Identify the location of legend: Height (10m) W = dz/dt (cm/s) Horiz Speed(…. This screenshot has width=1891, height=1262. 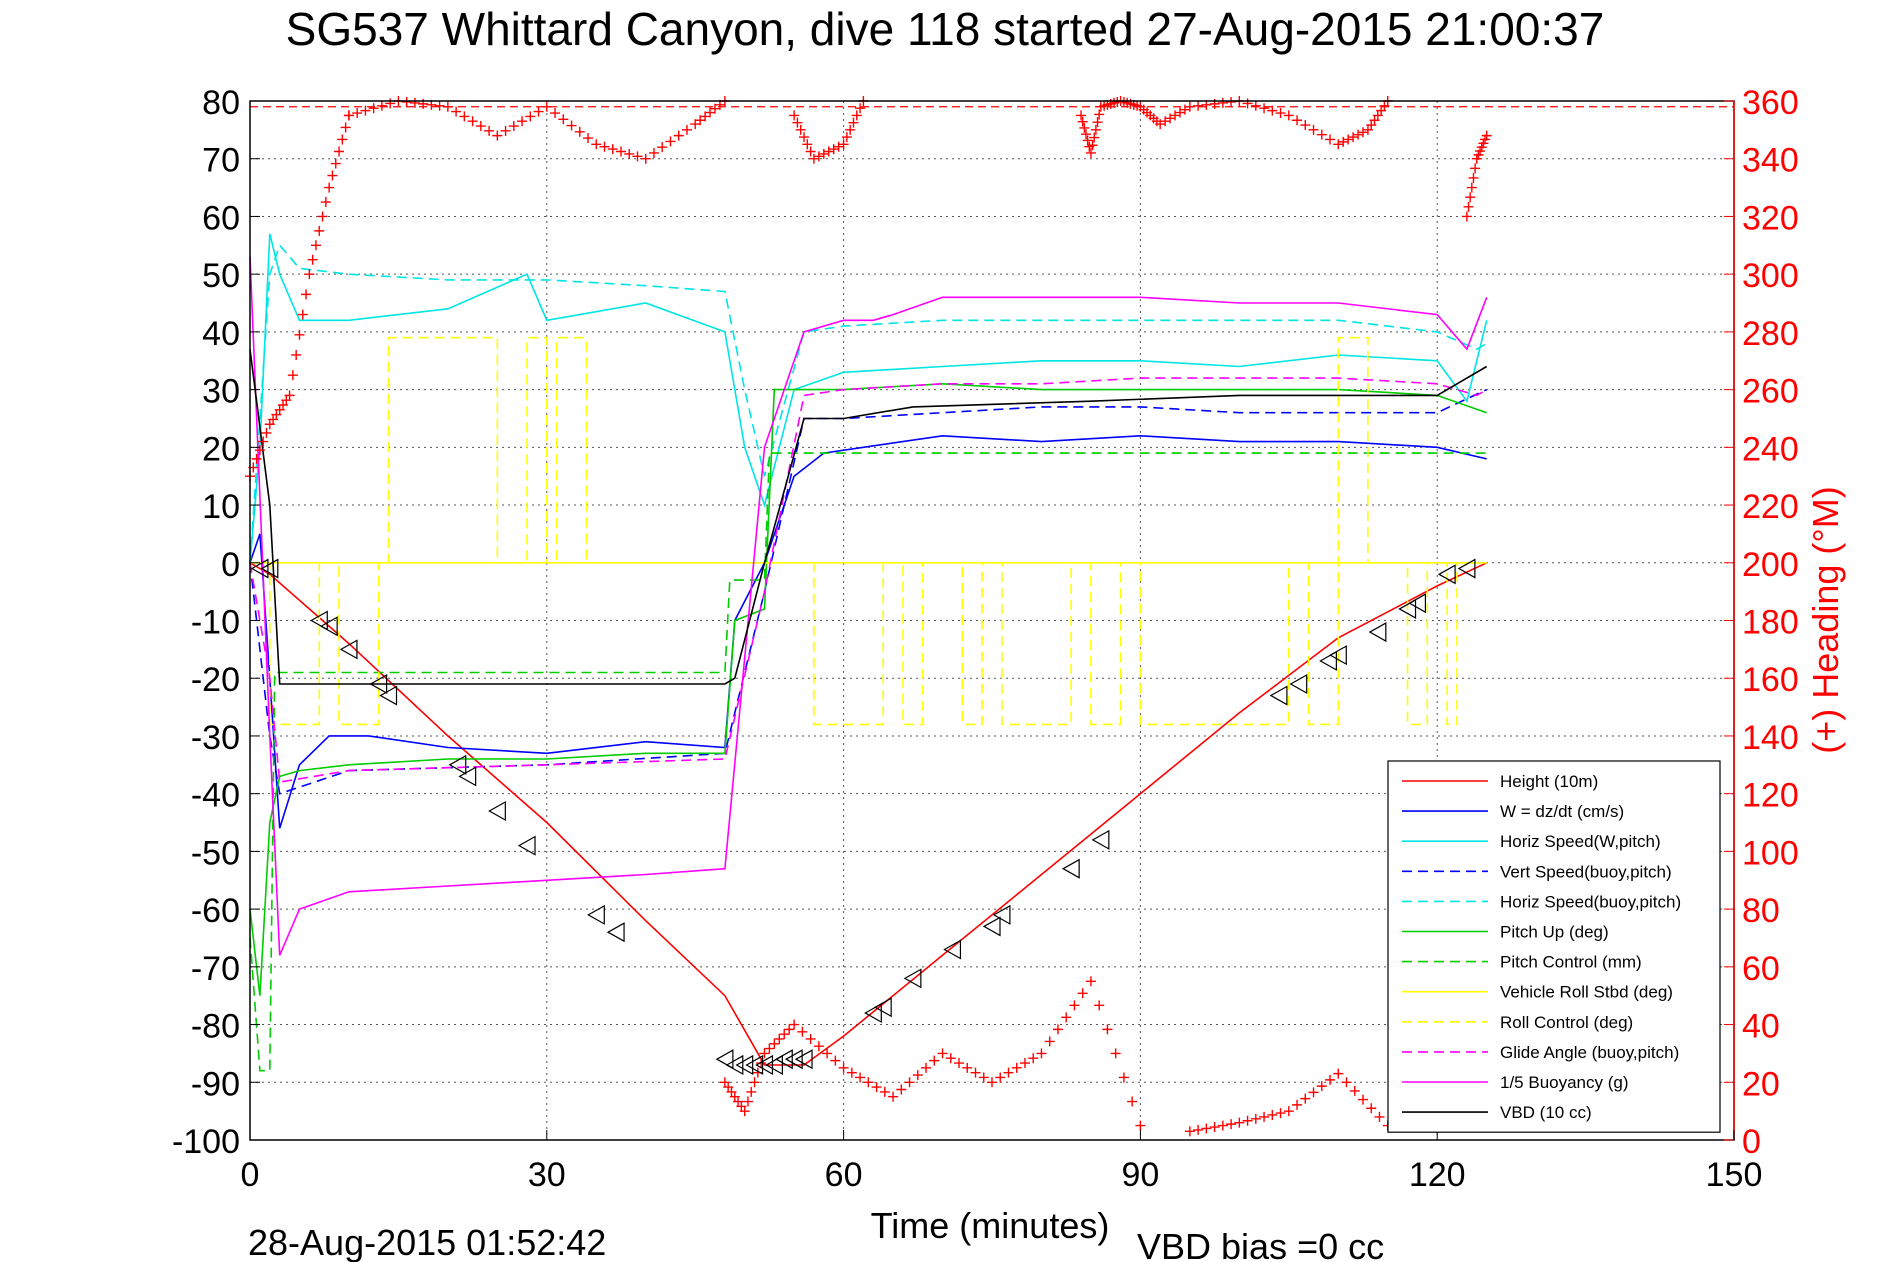
(1554, 946).